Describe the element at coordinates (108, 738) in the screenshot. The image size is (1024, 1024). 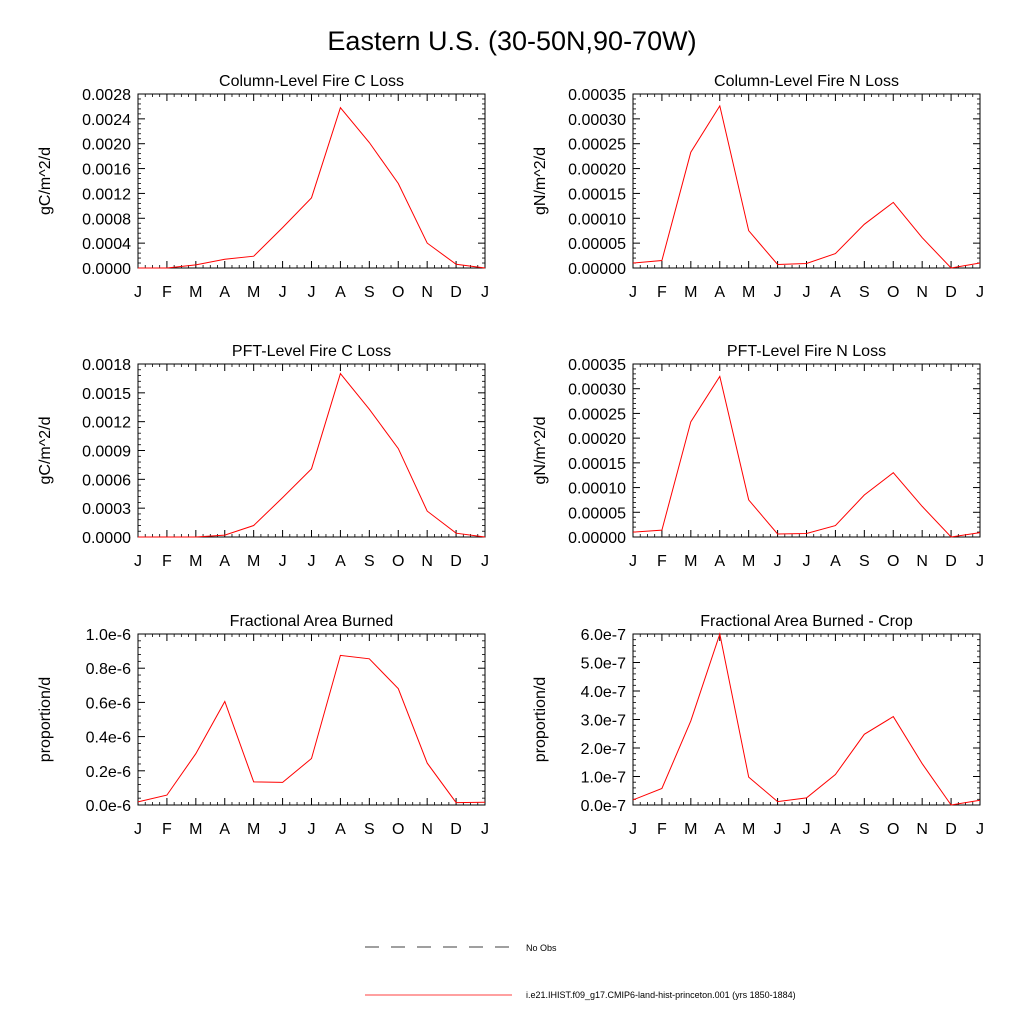
I see `y-tick-label: 0.4e-6` at that location.